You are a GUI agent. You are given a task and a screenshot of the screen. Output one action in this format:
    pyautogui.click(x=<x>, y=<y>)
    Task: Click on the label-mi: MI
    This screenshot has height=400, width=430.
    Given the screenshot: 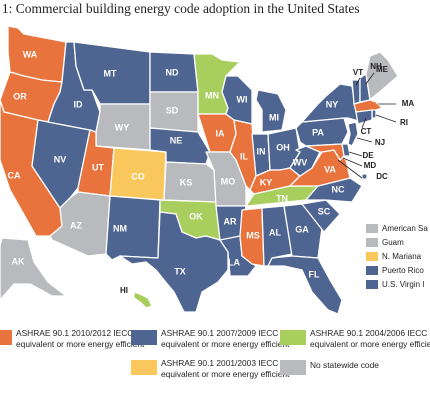 What is the action you would take?
    pyautogui.click(x=274, y=117)
    